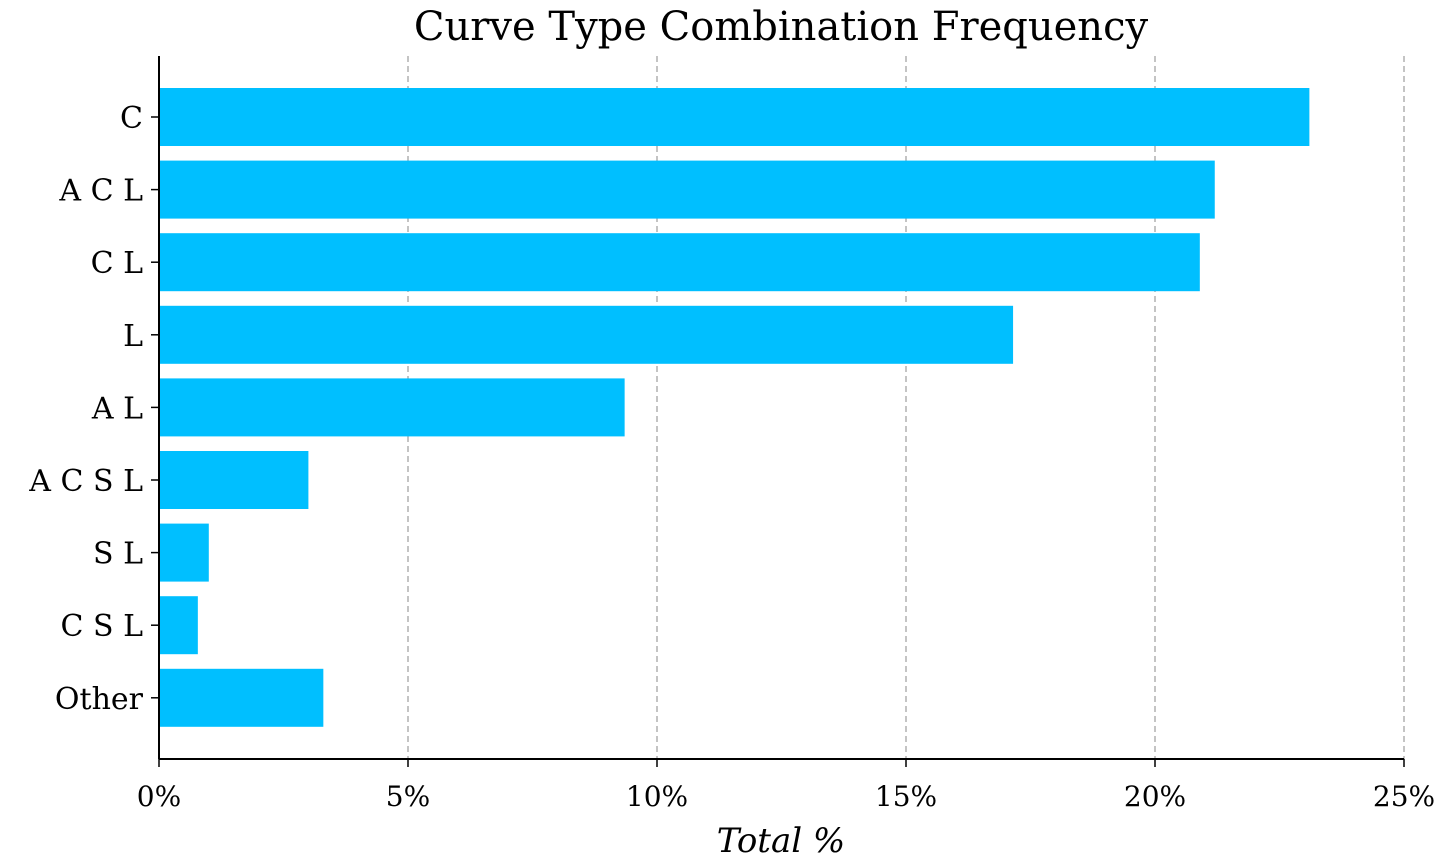  I want to click on bar-a-c-l, so click(687, 189).